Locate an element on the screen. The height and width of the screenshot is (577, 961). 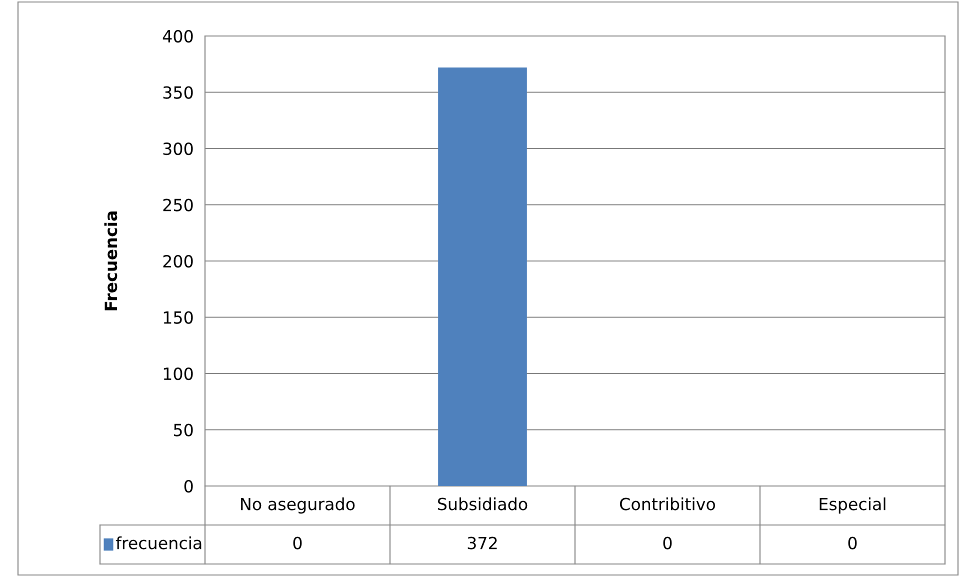
legend-label: frecuencia is located at coordinates (159, 543).